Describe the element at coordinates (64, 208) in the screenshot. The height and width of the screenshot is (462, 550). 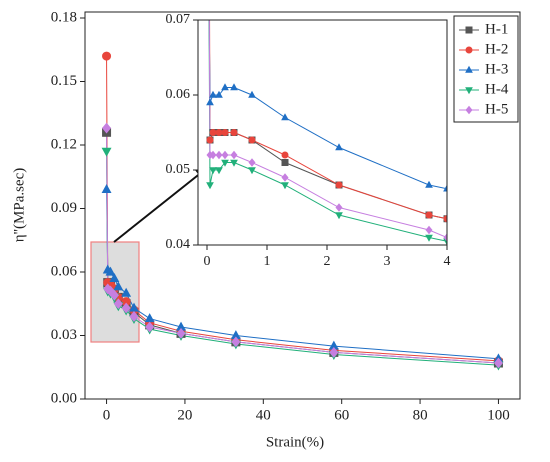
I see `y-tick-label: 0.09` at that location.